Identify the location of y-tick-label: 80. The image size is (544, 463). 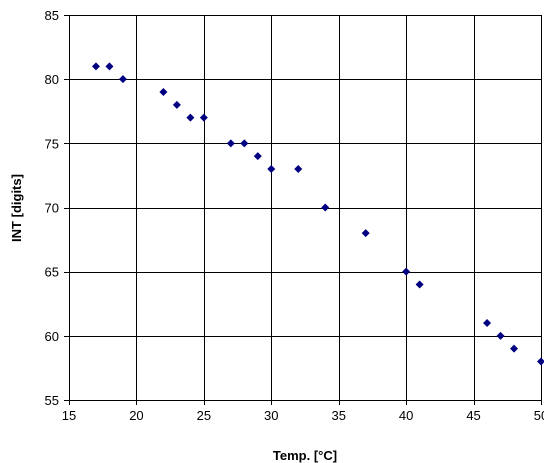
(52, 79).